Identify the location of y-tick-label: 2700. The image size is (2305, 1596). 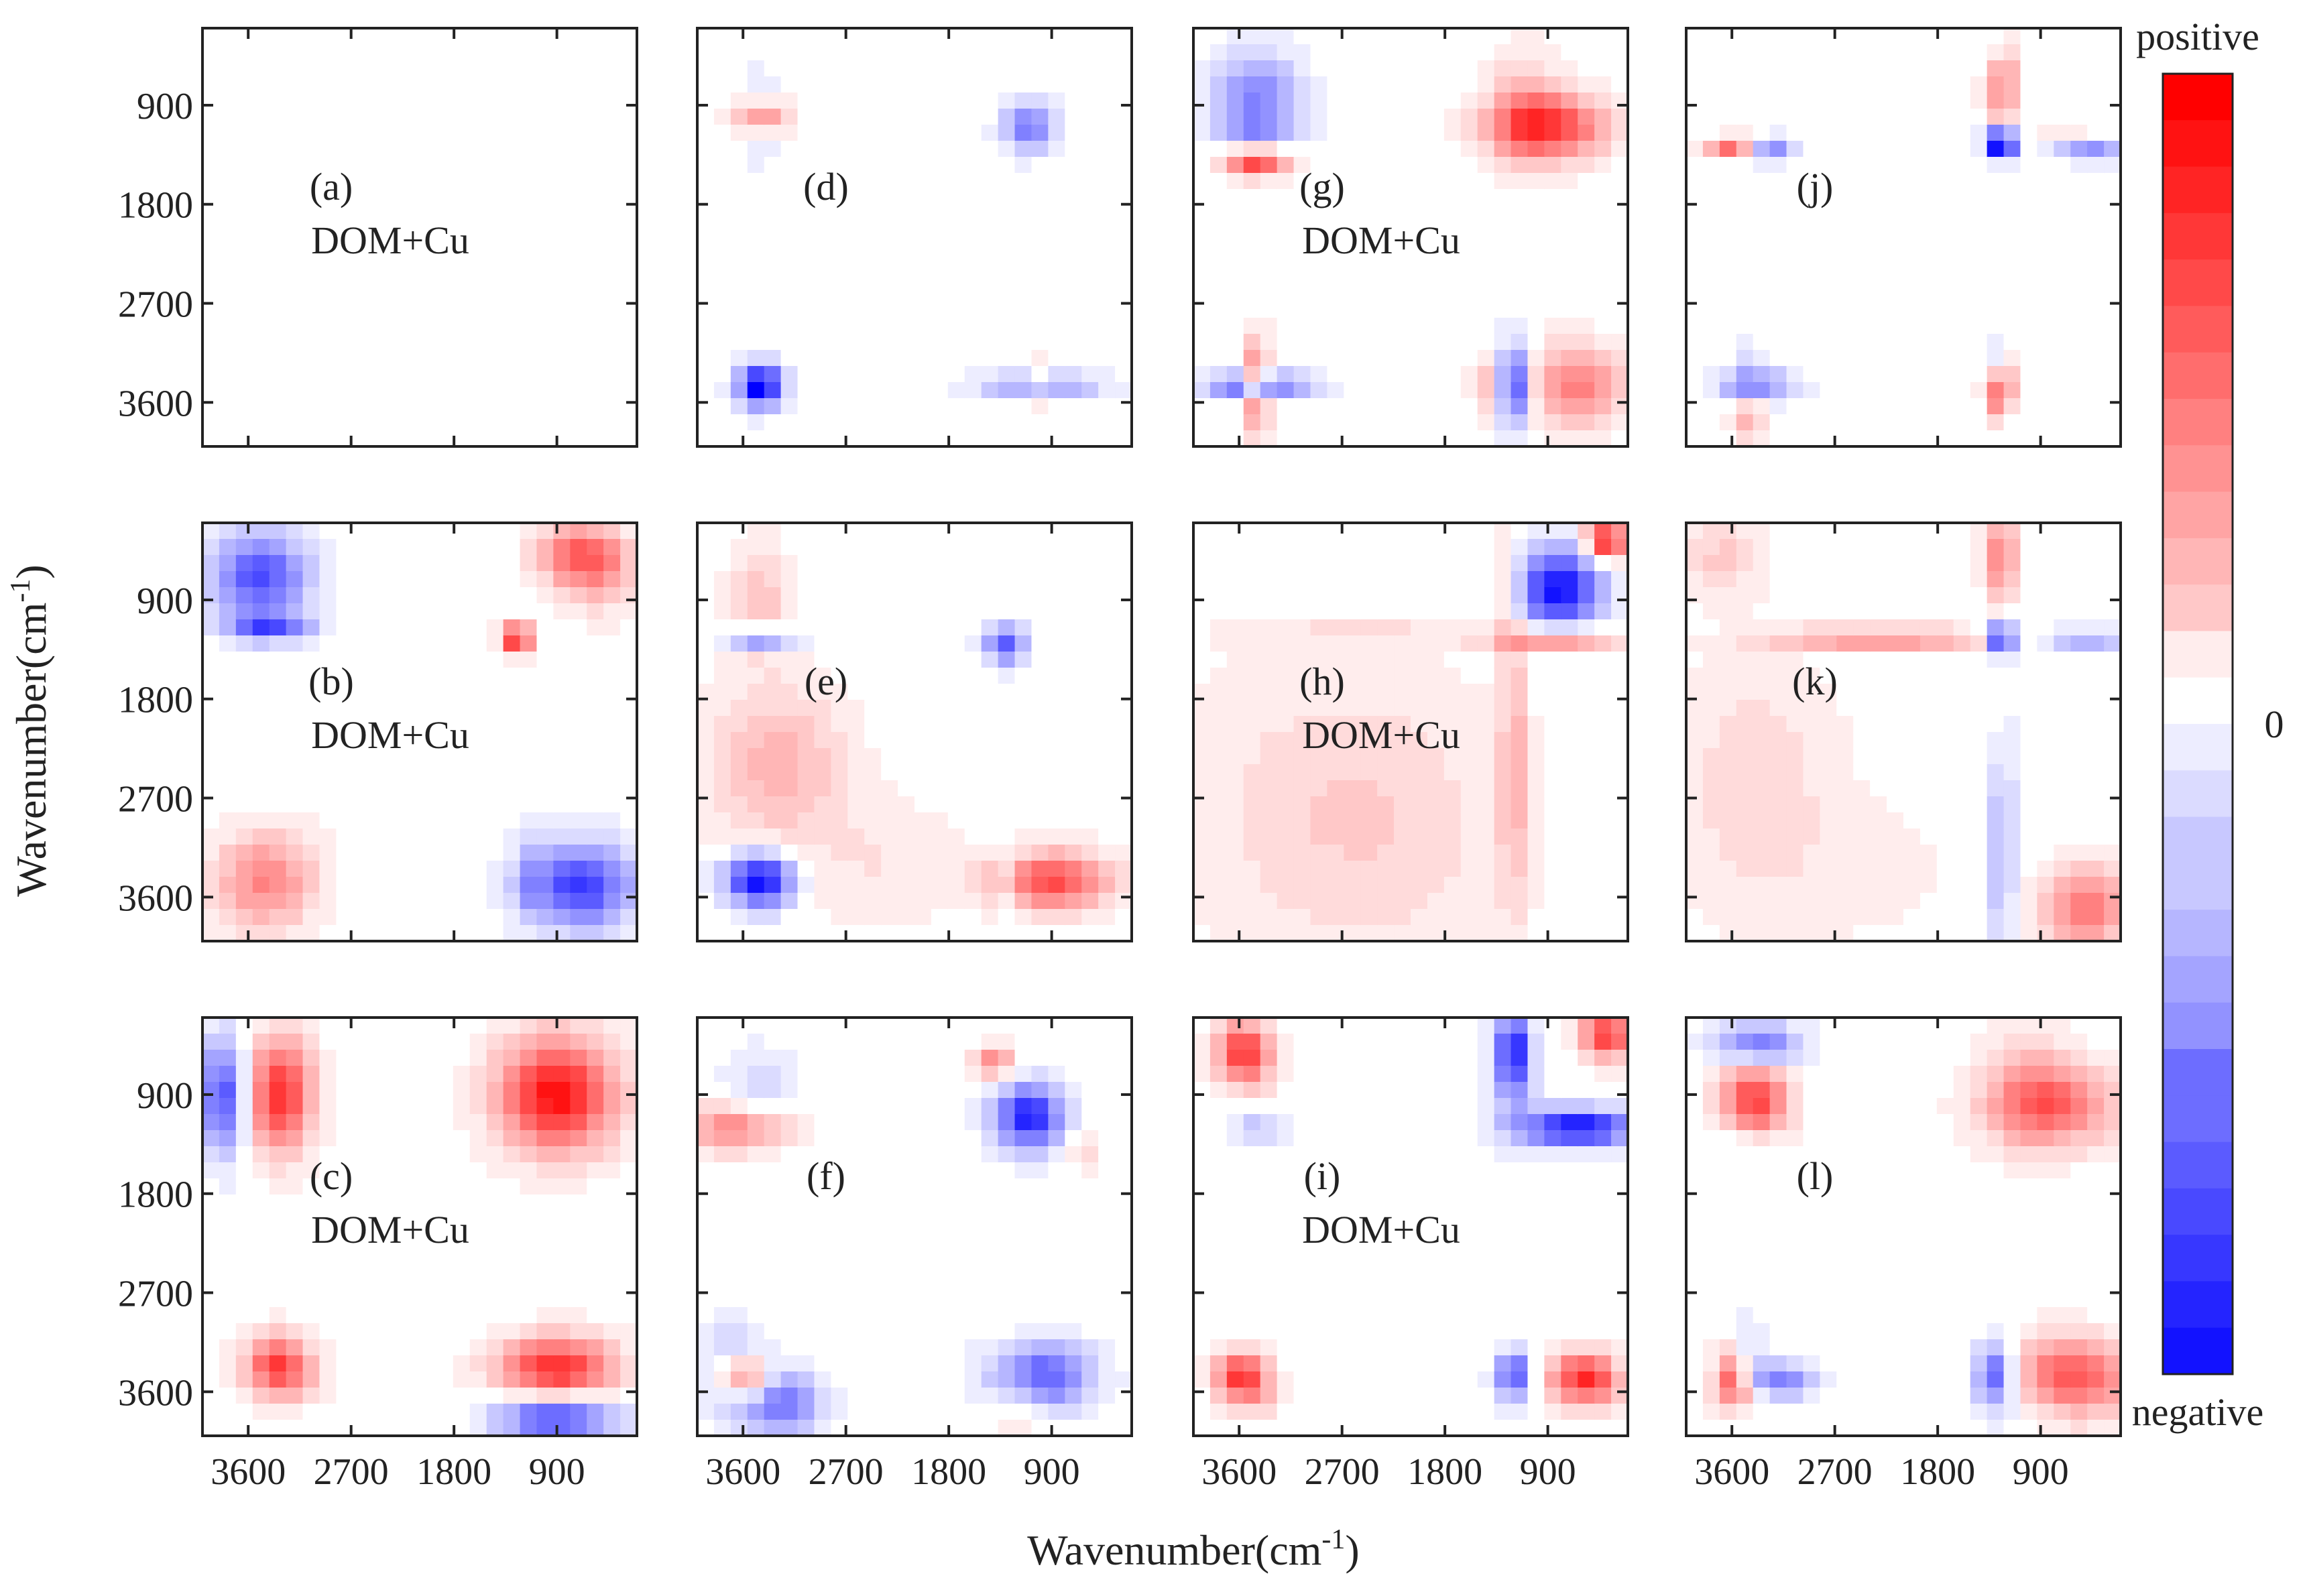
(155, 1294).